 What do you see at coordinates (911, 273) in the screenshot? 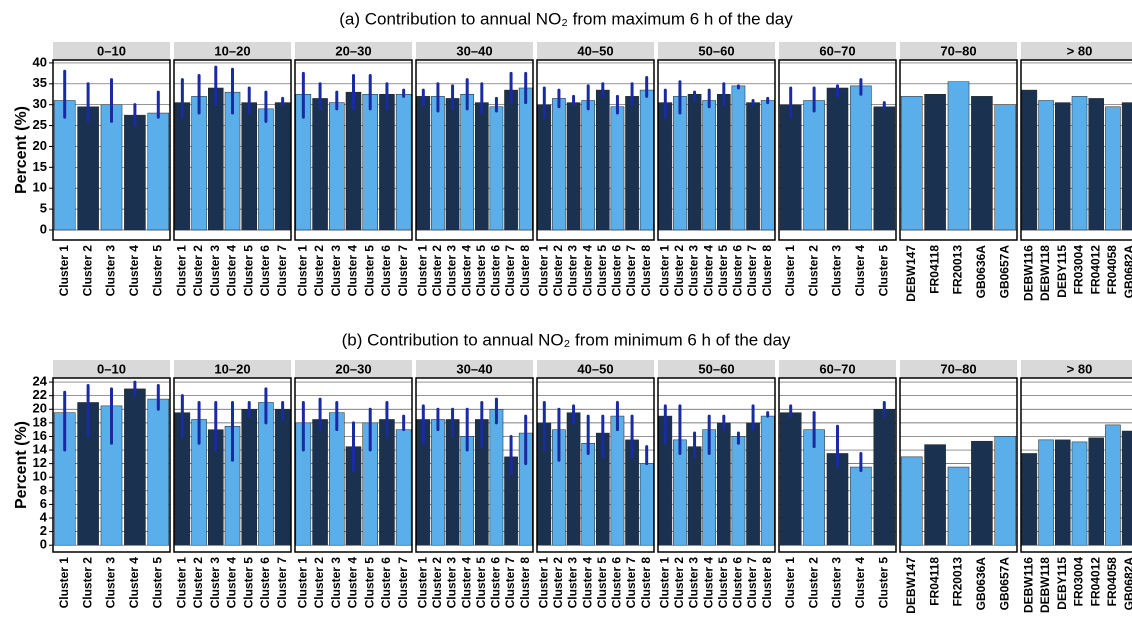
I see `x-tick-label: DEBW147` at bounding box center [911, 273].